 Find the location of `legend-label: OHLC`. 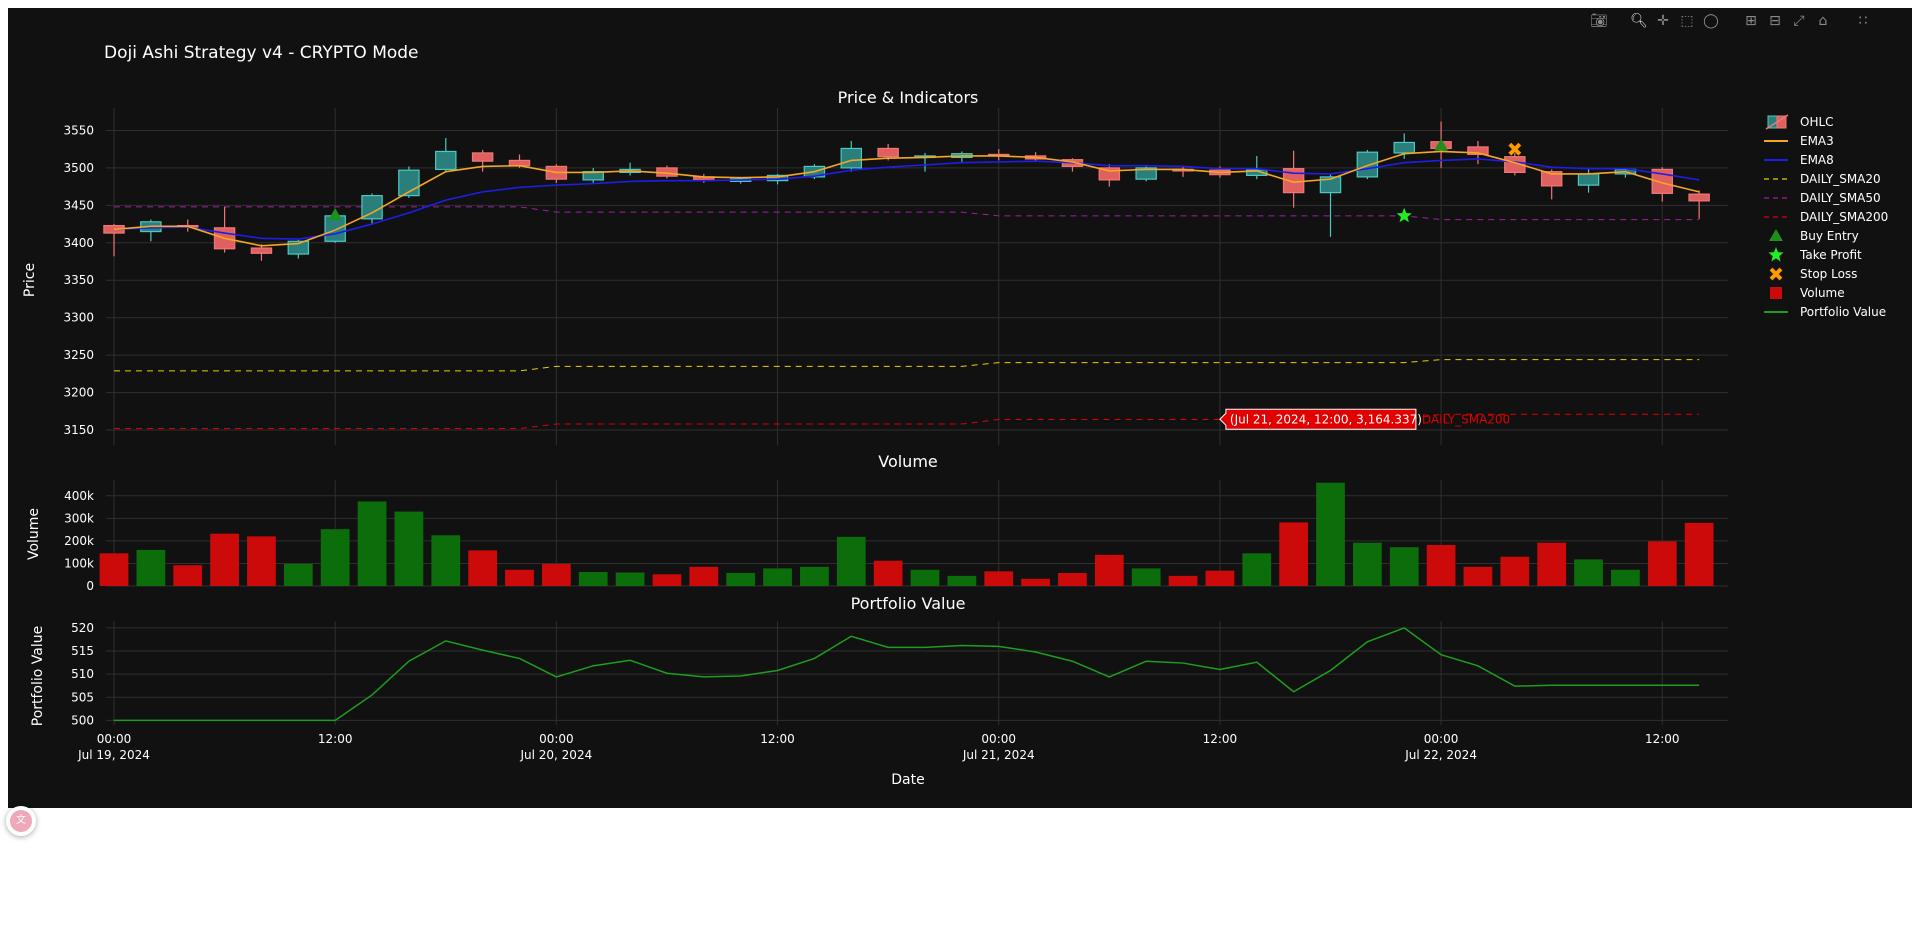

legend-label: OHLC is located at coordinates (1817, 122).